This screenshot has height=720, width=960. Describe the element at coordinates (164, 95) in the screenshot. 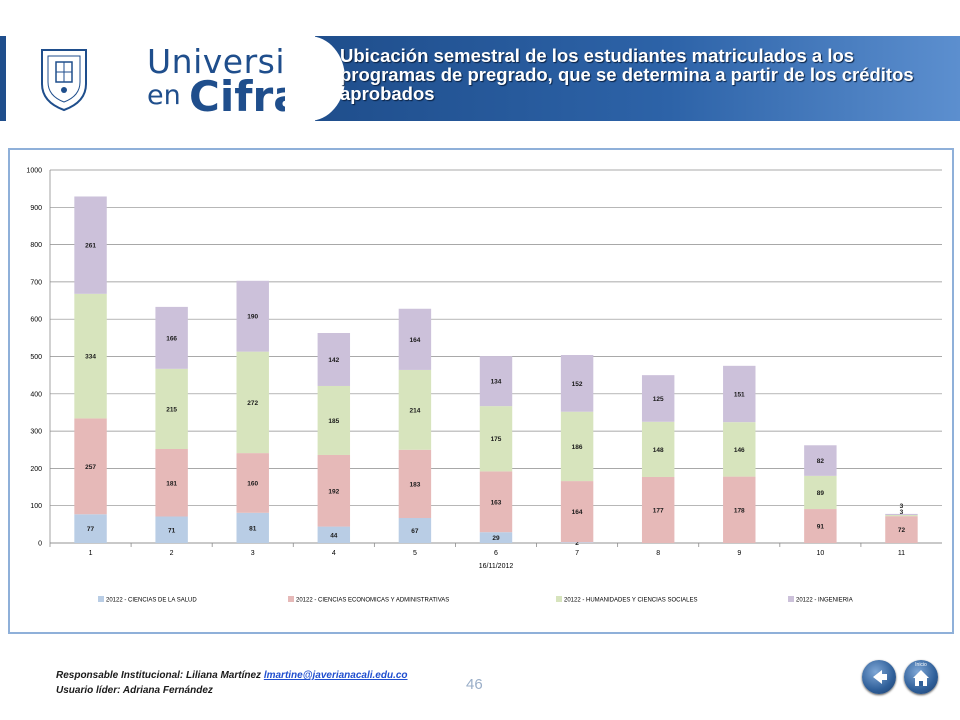

I see `brand-line-2a: en` at that location.